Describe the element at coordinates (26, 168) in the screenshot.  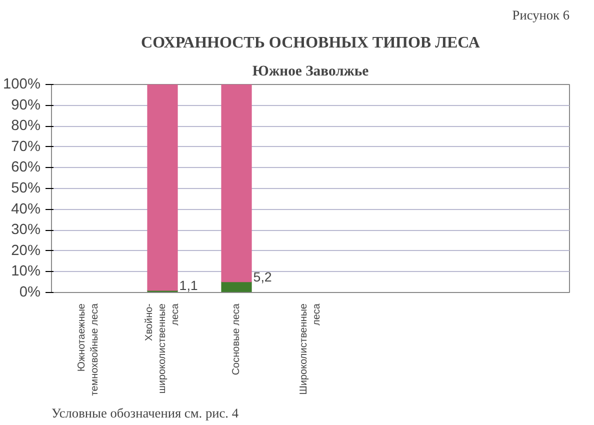
I see `y-tick-label: 60%` at that location.